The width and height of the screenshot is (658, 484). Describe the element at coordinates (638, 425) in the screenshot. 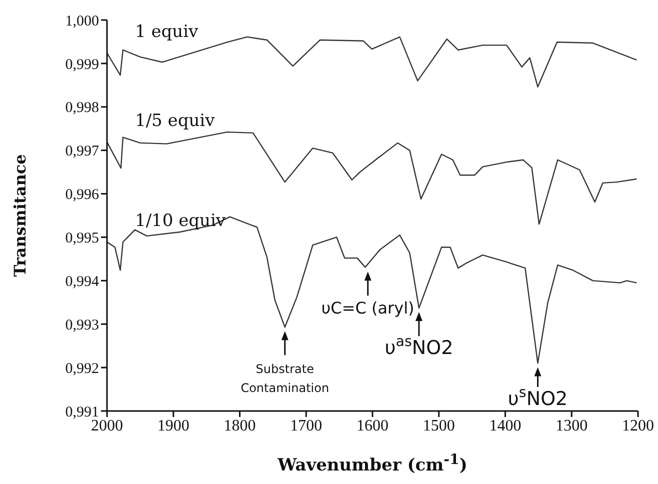

I see `x-tick-label: 1200` at that location.